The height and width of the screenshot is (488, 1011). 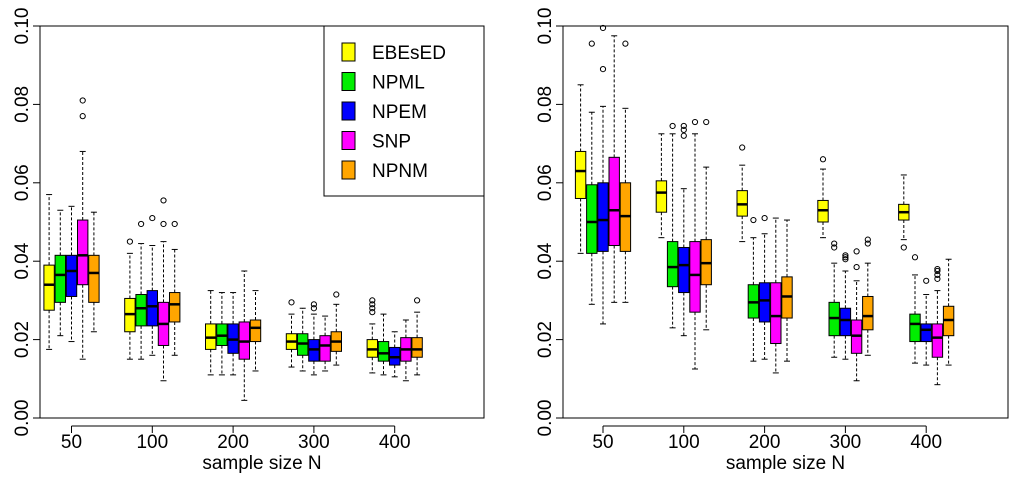 What do you see at coordinates (152, 442) in the screenshot?
I see `x-tick-label: 100` at bounding box center [152, 442].